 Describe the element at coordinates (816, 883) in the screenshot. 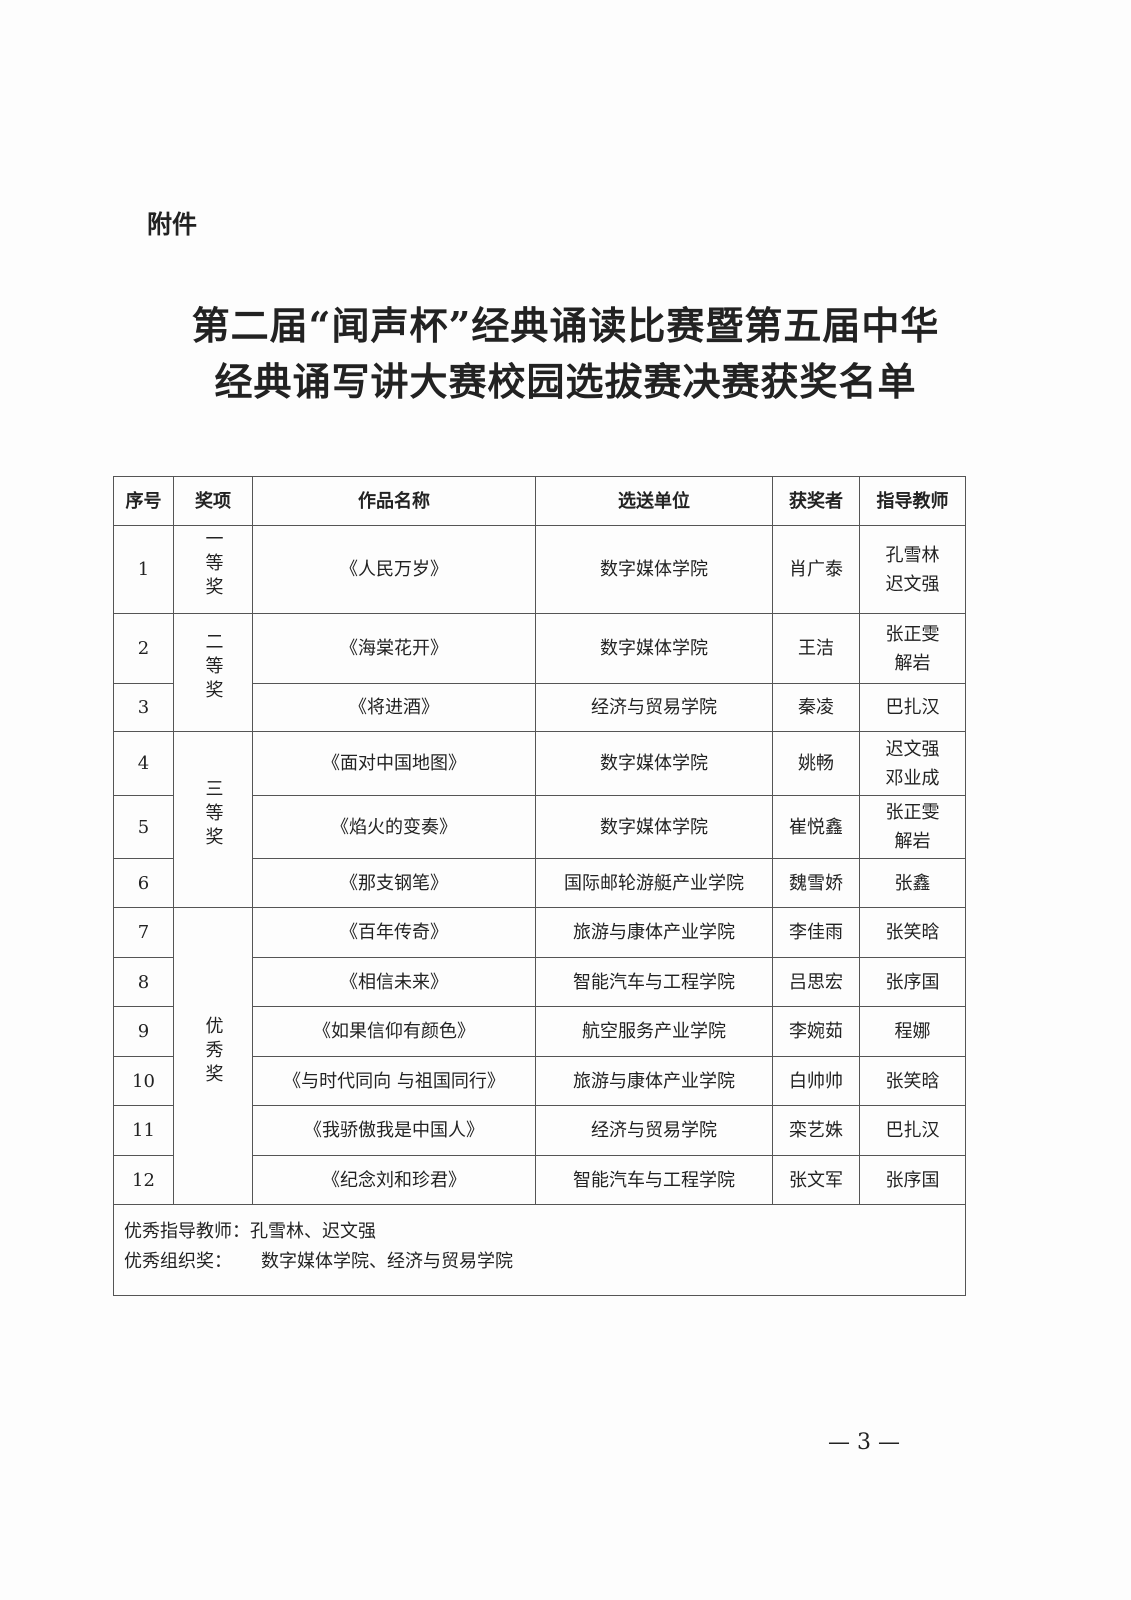

I see `winner-name: 魏雪娇` at that location.